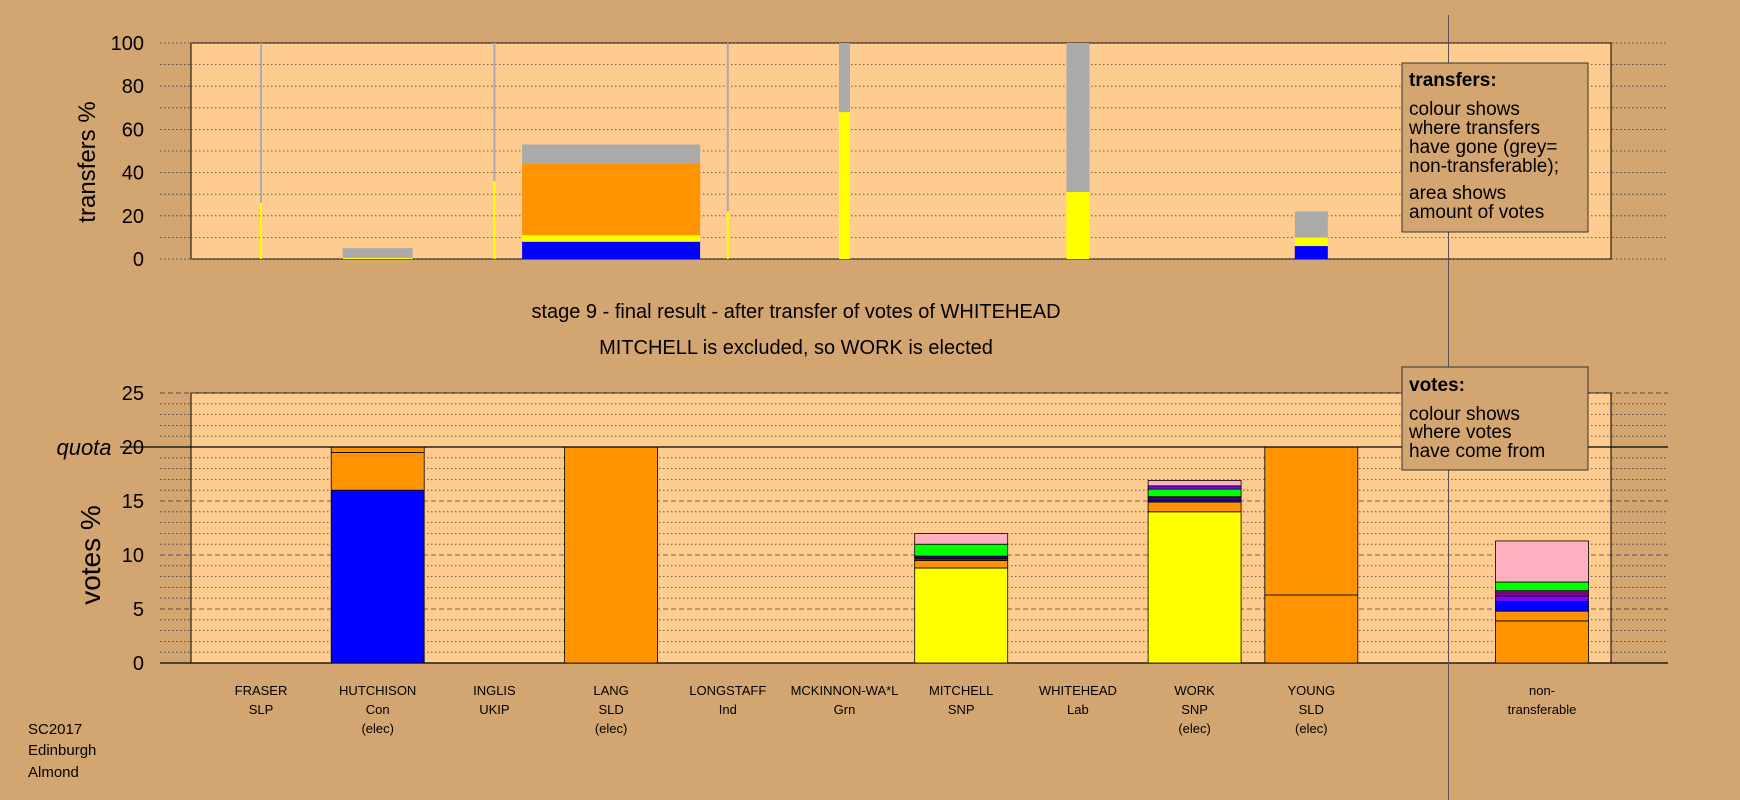 Image resolution: width=1740 pixels, height=800 pixels. I want to click on transfers-legend-box, so click(1495, 147).